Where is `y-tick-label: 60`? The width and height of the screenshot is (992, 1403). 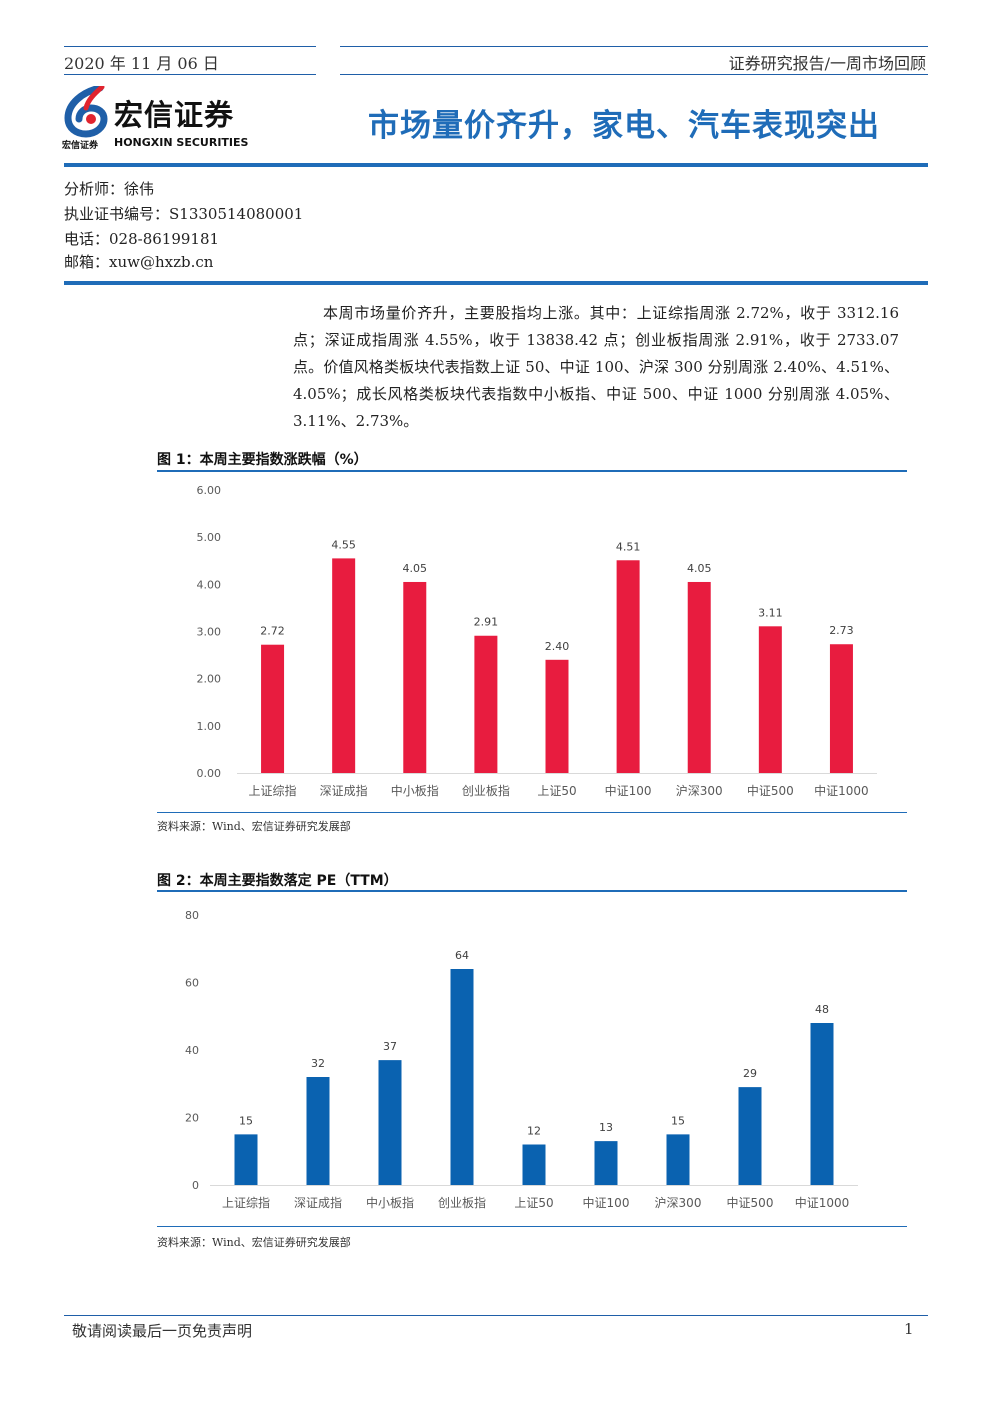
y-tick-label: 60 is located at coordinates (192, 983).